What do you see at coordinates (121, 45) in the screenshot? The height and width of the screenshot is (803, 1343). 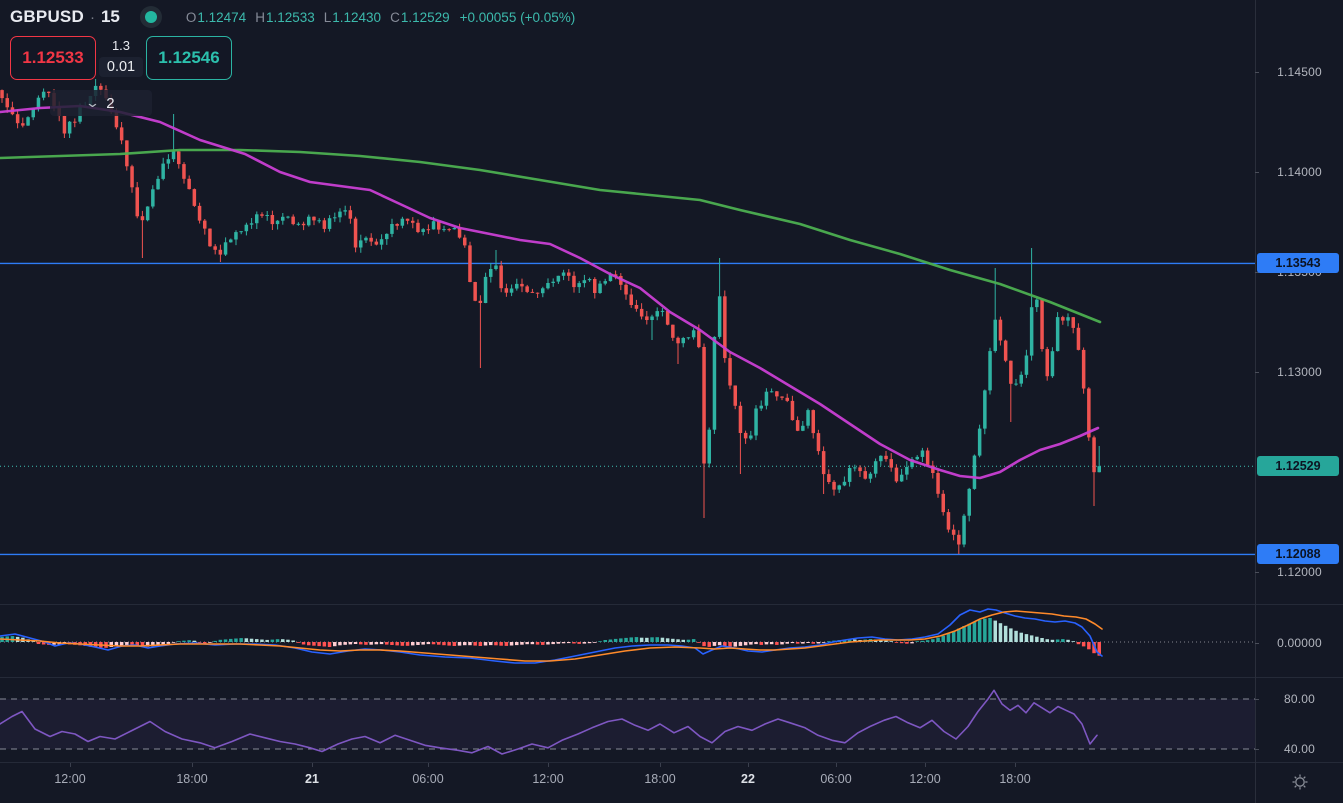 I see `spread-value: 1.3` at bounding box center [121, 45].